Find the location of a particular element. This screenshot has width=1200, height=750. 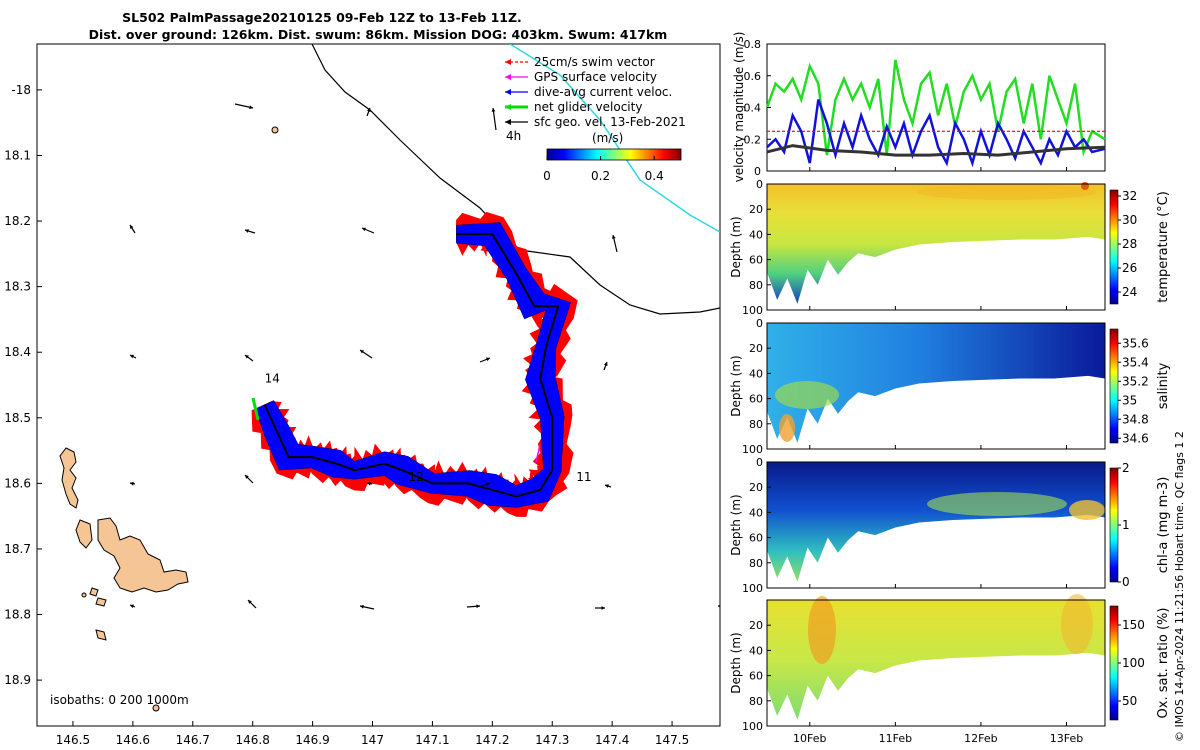

map-y-tick-label: -18 is located at coordinates (21, 90).